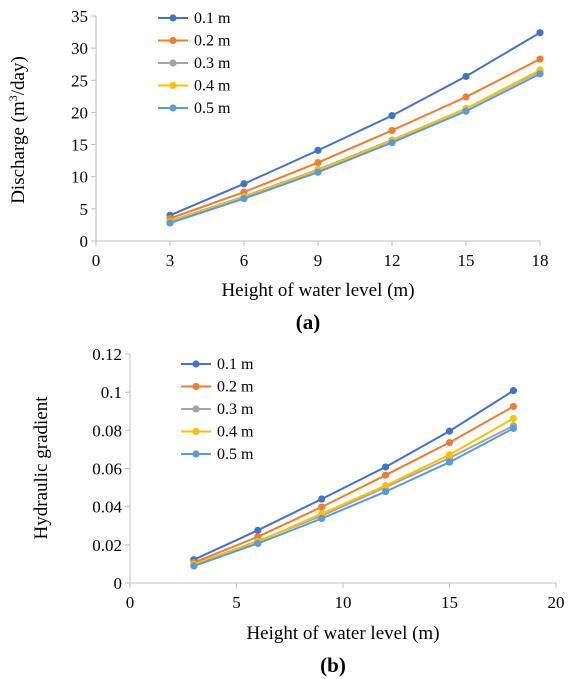  I want to click on y-axis-title: Discharge (m3/day), so click(17, 130).